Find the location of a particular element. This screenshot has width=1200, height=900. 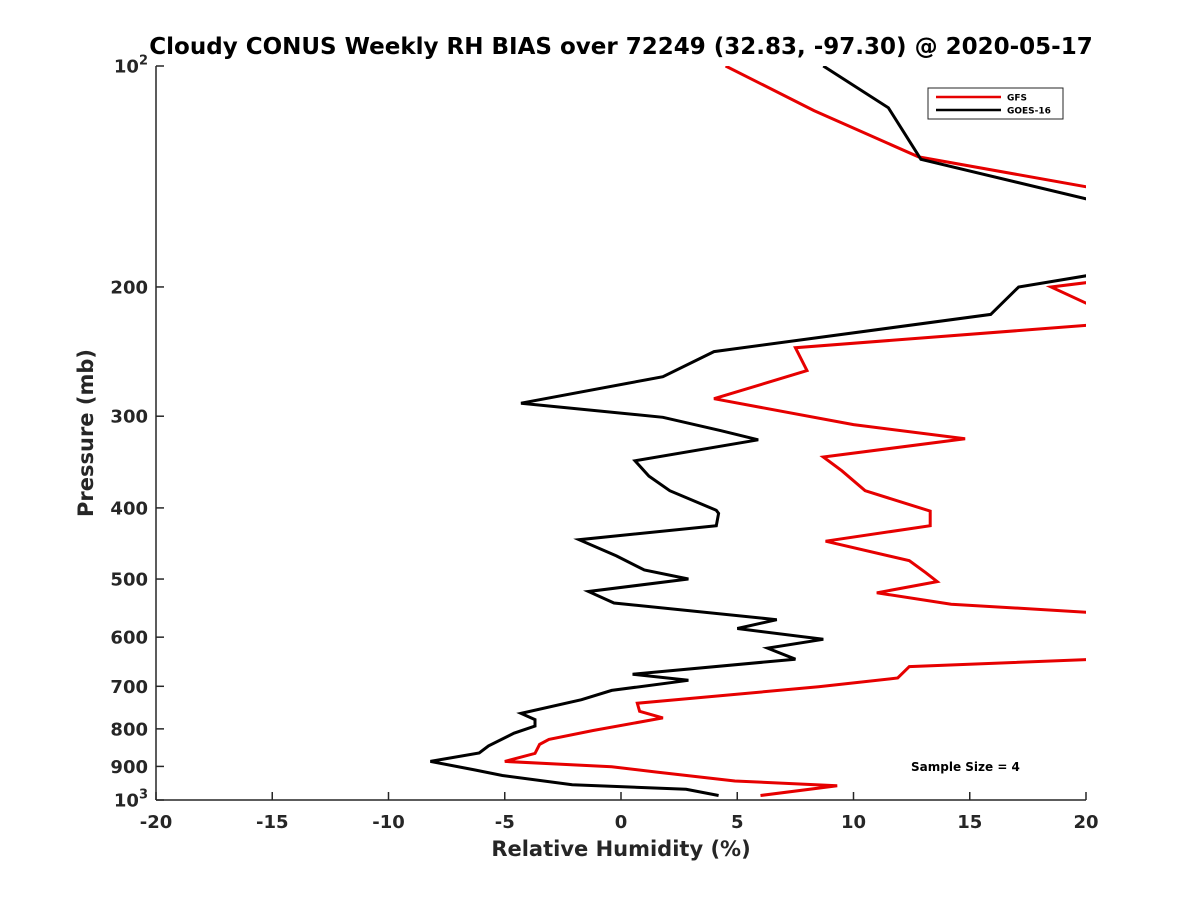

x-tick-label: 0 is located at coordinates (621, 822).